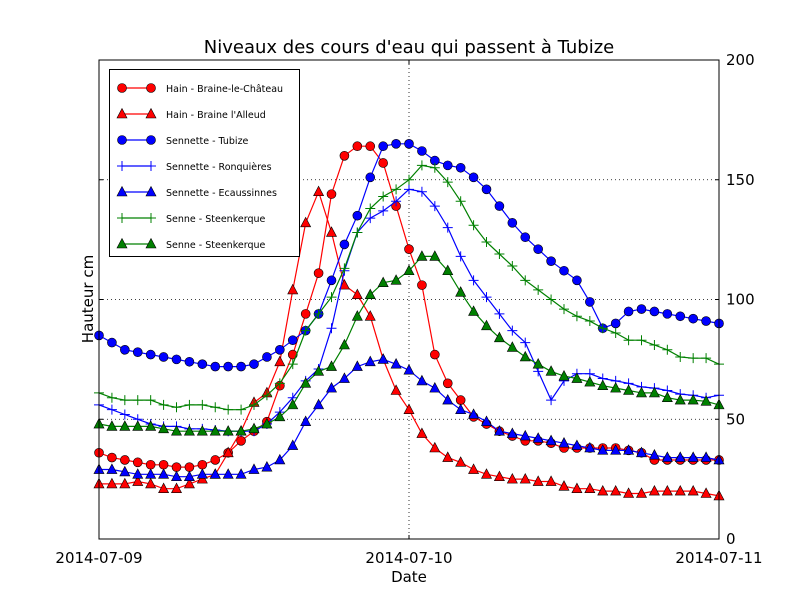 This screenshot has height=600, width=800. What do you see at coordinates (194, 167) in the screenshot?
I see `legend-entry: Sennette - Ronquières` at bounding box center [194, 167].